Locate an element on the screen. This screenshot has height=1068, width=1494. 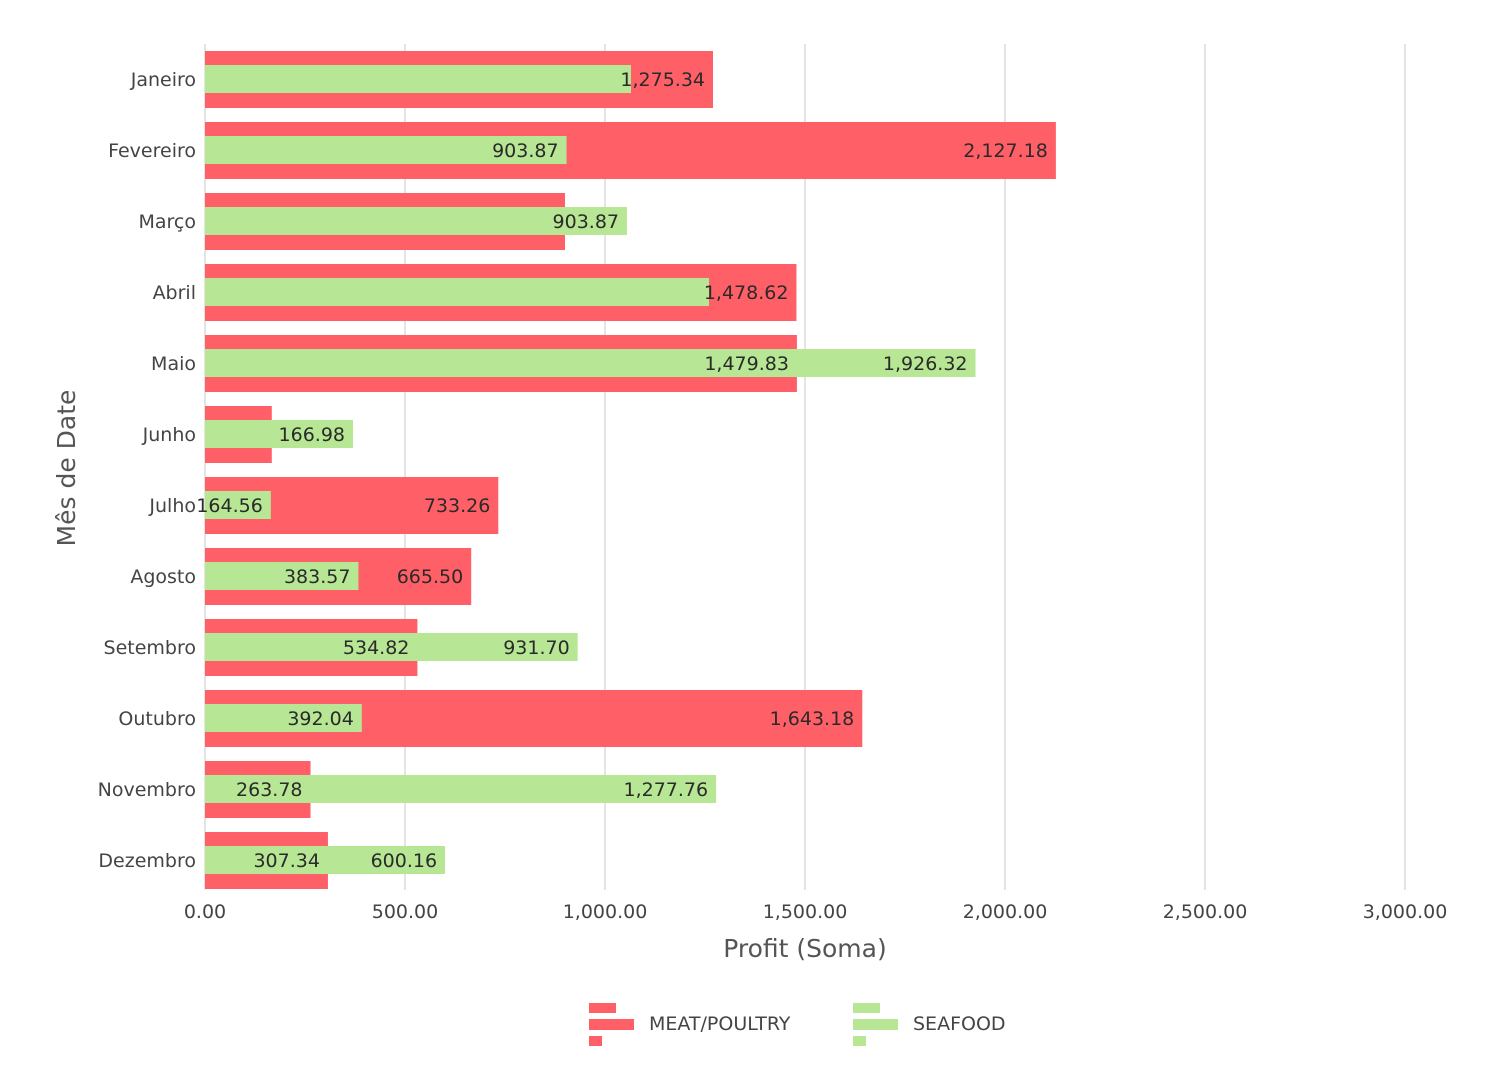
bar-seafood-dezembro is located at coordinates (325, 860).